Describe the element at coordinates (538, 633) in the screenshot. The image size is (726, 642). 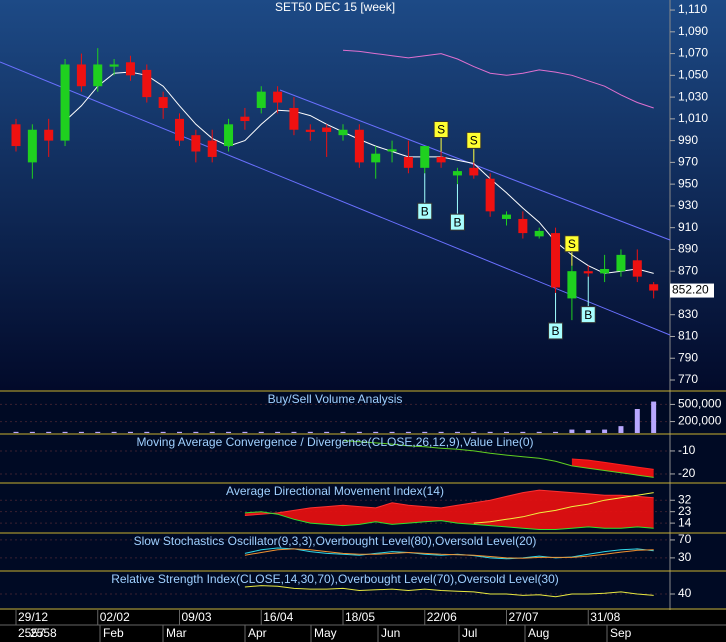
I see `month-label: Aug` at that location.